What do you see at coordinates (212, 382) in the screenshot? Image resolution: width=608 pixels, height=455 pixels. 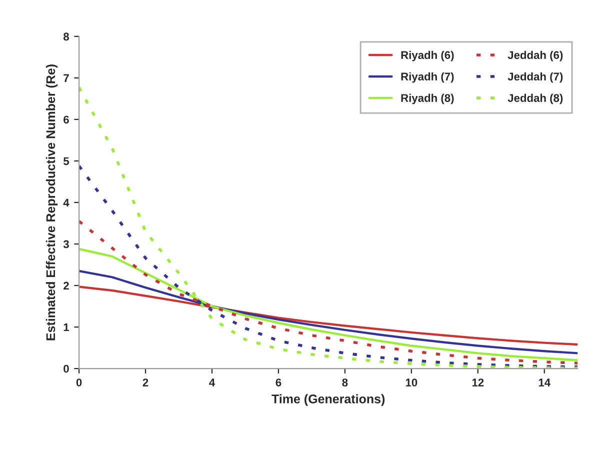 I see `x-tick-label: 4` at bounding box center [212, 382].